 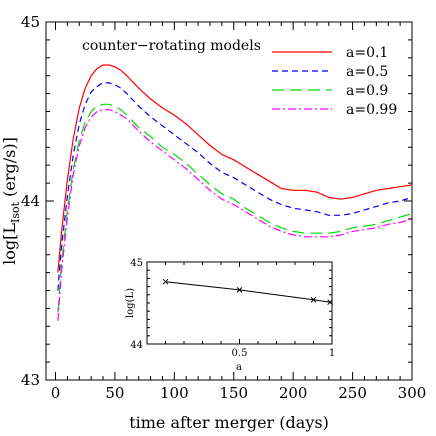 I want to click on x-tick-label: 250, so click(x=352, y=393).